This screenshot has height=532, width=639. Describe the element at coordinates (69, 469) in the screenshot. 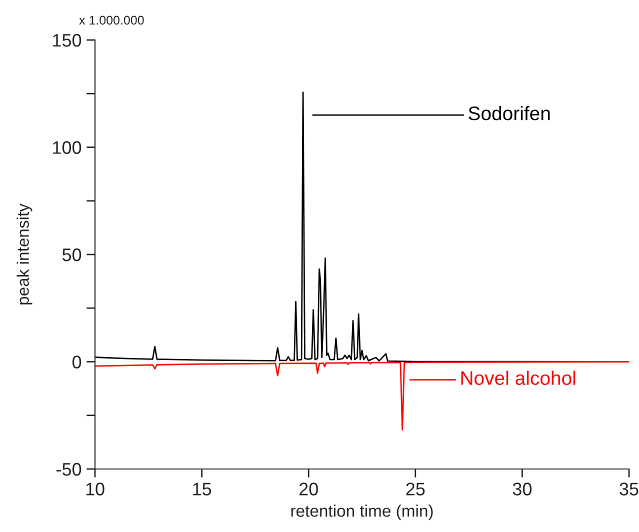

I see `y-tick-label: -50` at that location.